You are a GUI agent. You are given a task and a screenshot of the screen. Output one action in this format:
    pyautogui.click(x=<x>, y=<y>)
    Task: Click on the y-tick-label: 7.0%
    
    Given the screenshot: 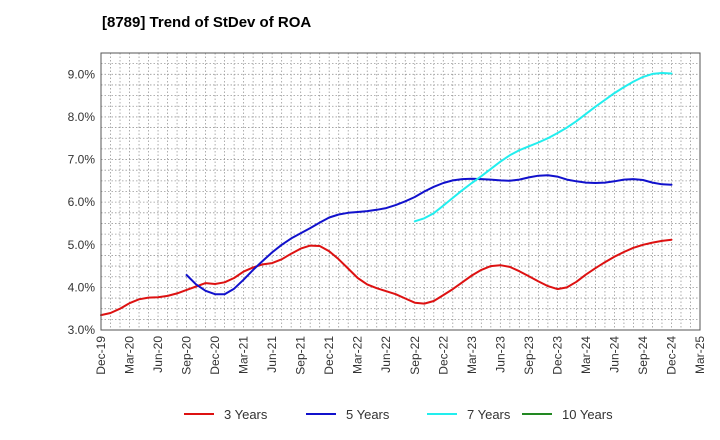 What is the action you would take?
    pyautogui.click(x=82, y=160)
    